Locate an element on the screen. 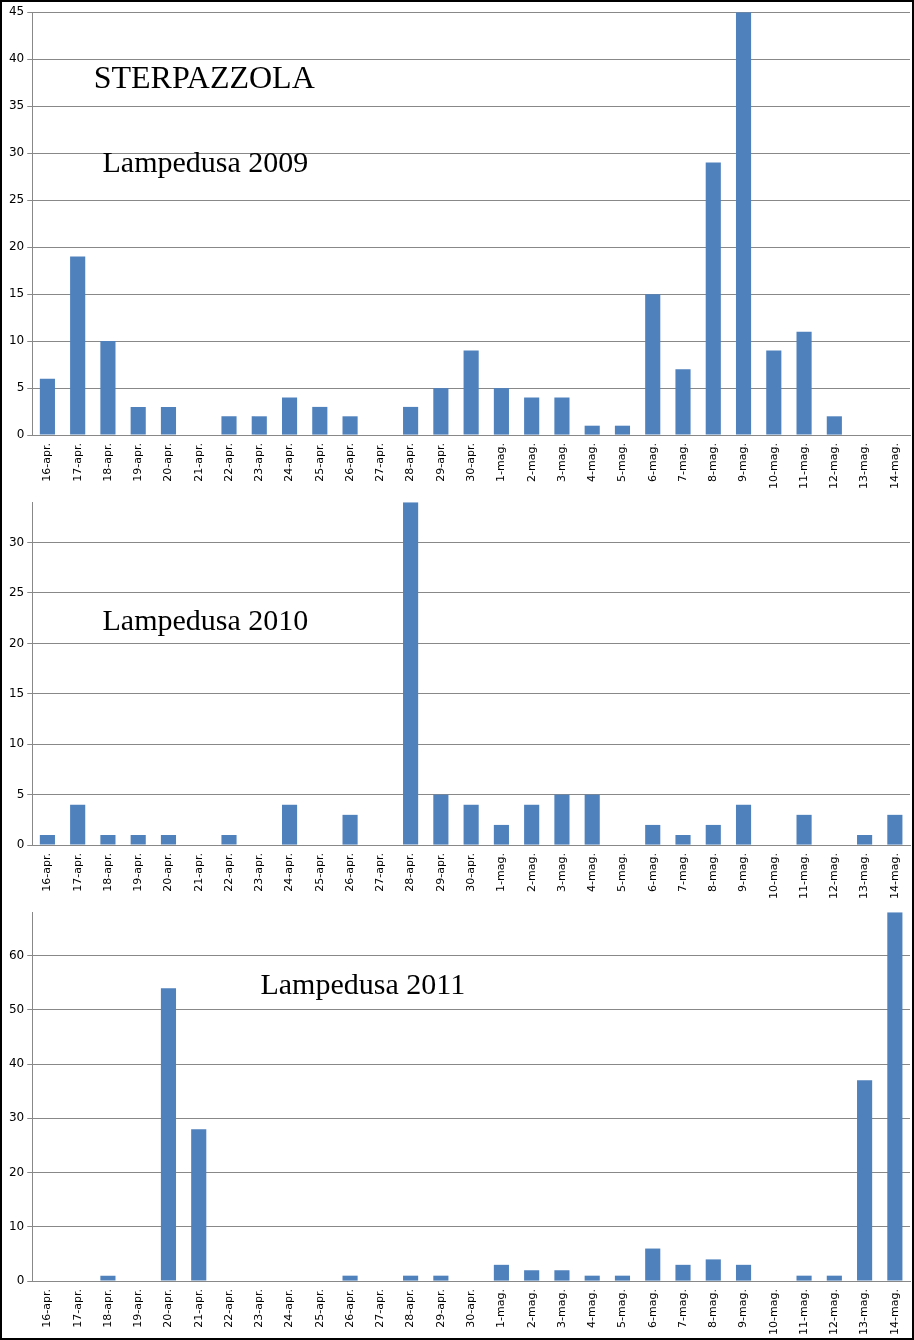 The image size is (914, 1340). y-tick-label: 60 is located at coordinates (16, 954).